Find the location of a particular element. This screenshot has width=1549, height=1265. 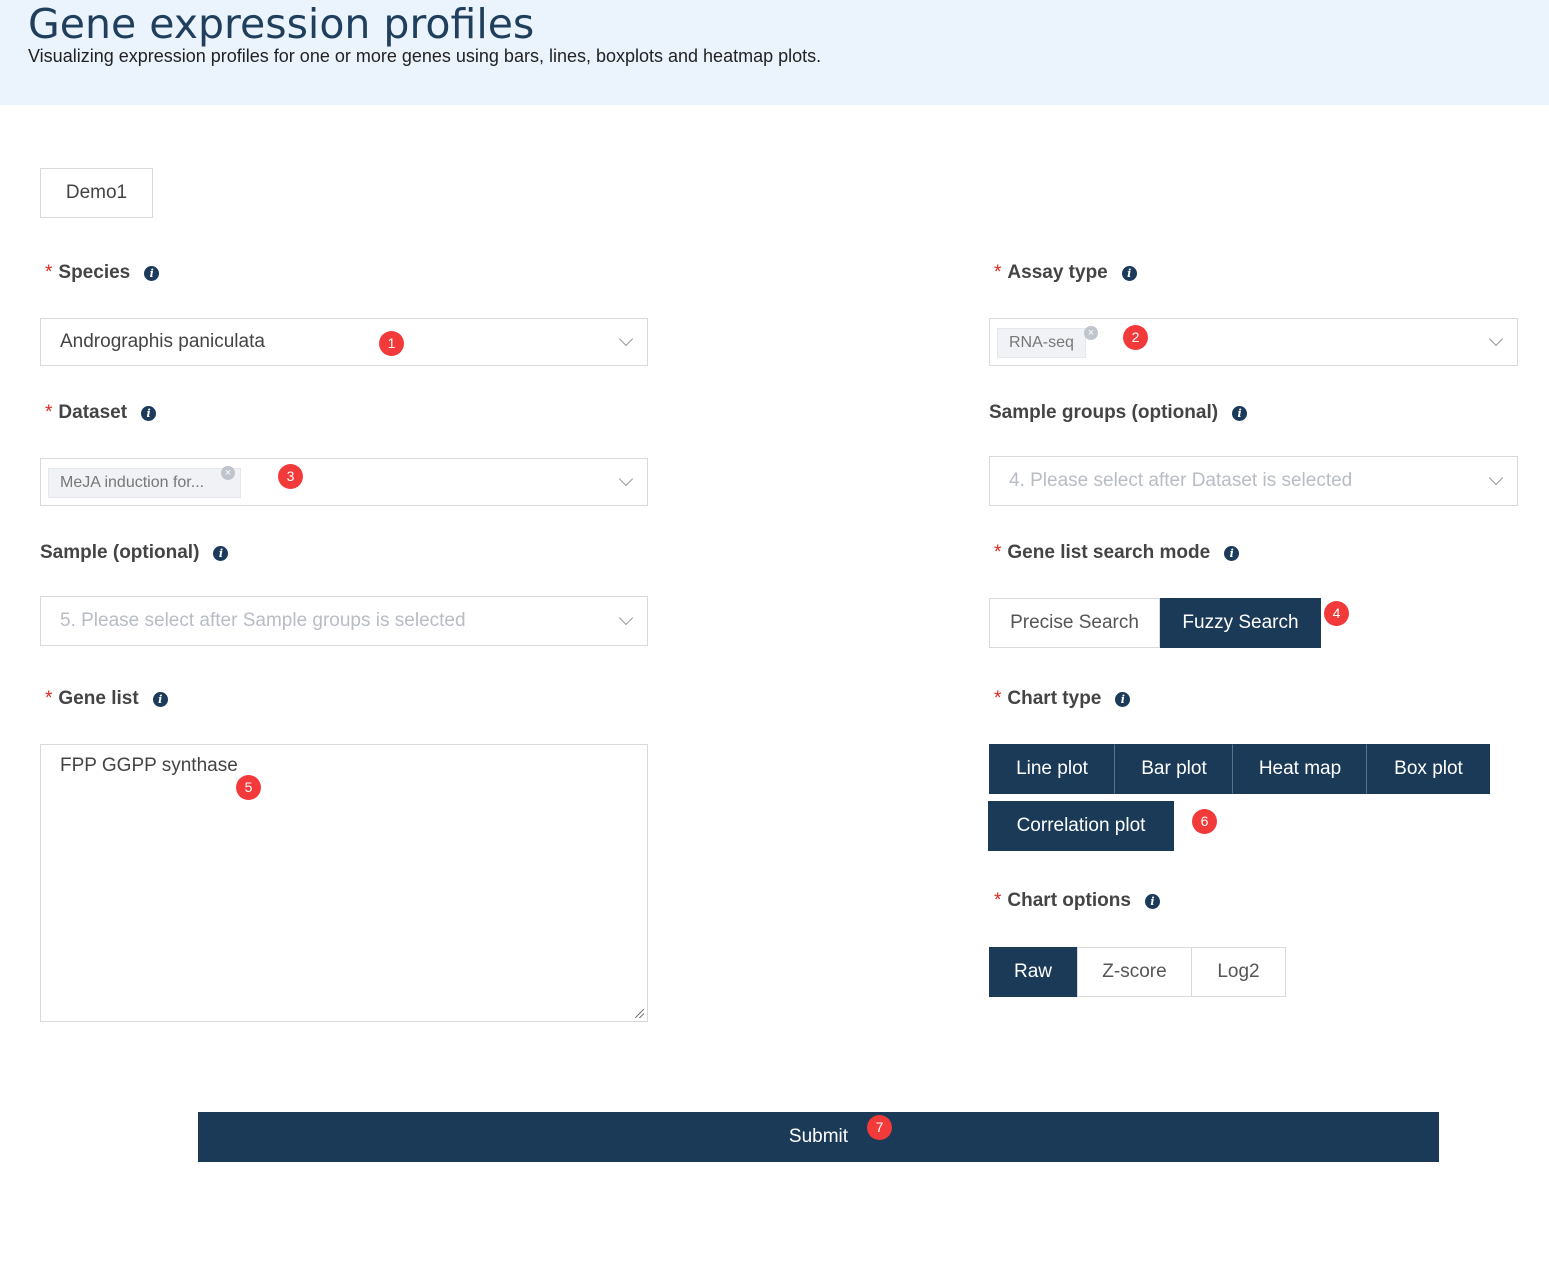

bar-plot-button: Bar plot is located at coordinates (1174, 769).